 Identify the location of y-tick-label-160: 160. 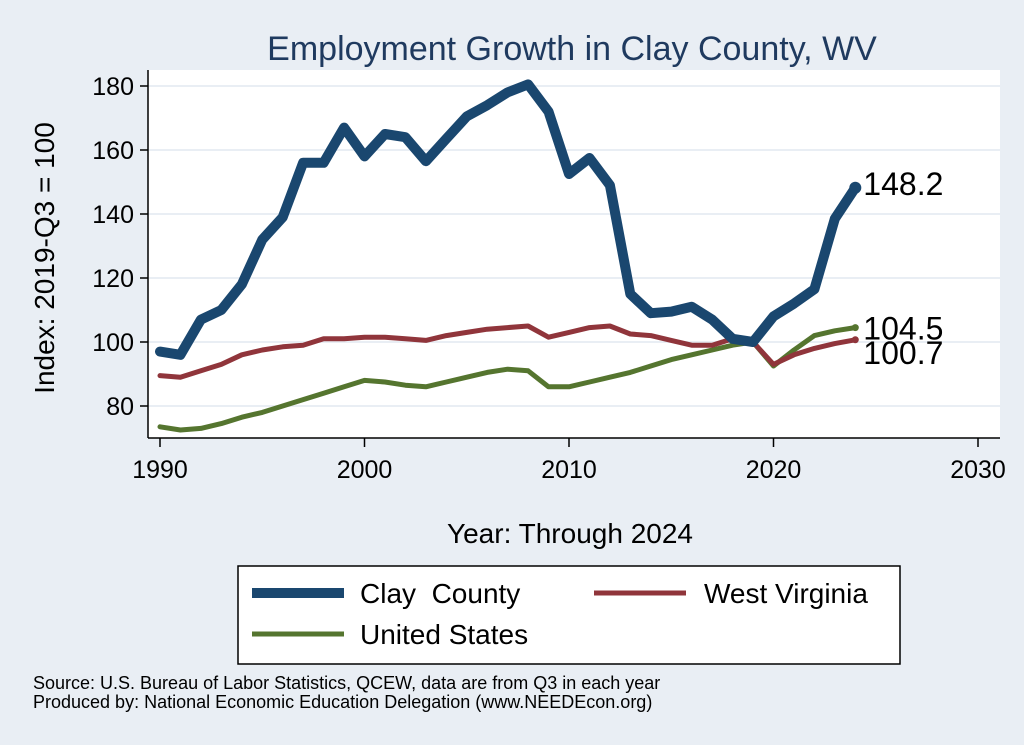
(113, 151).